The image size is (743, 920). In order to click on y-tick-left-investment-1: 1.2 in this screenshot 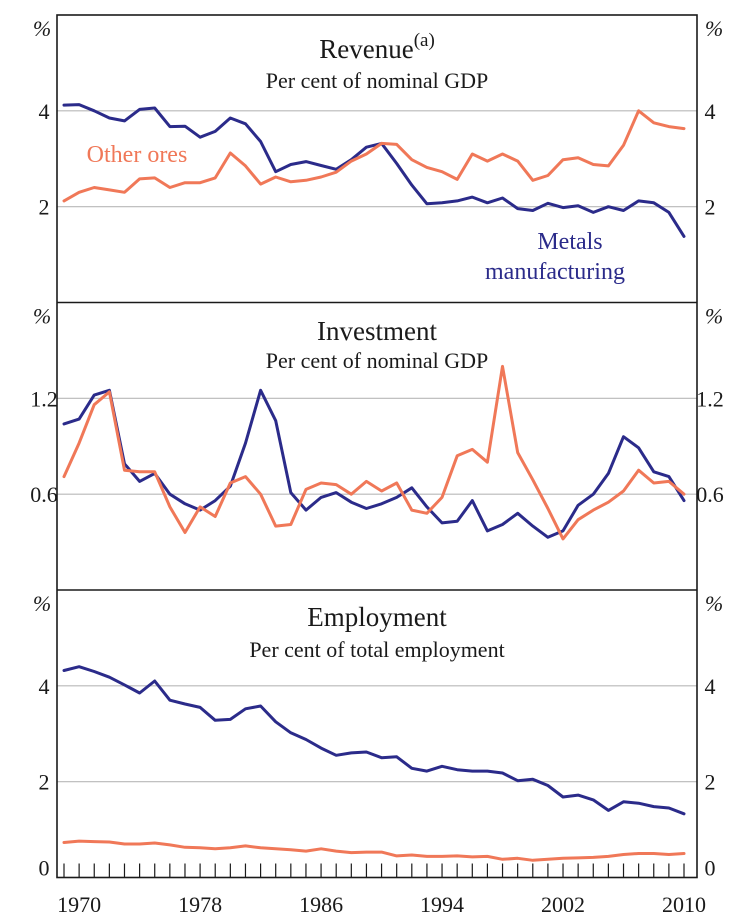, I will do `click(44, 398)`.